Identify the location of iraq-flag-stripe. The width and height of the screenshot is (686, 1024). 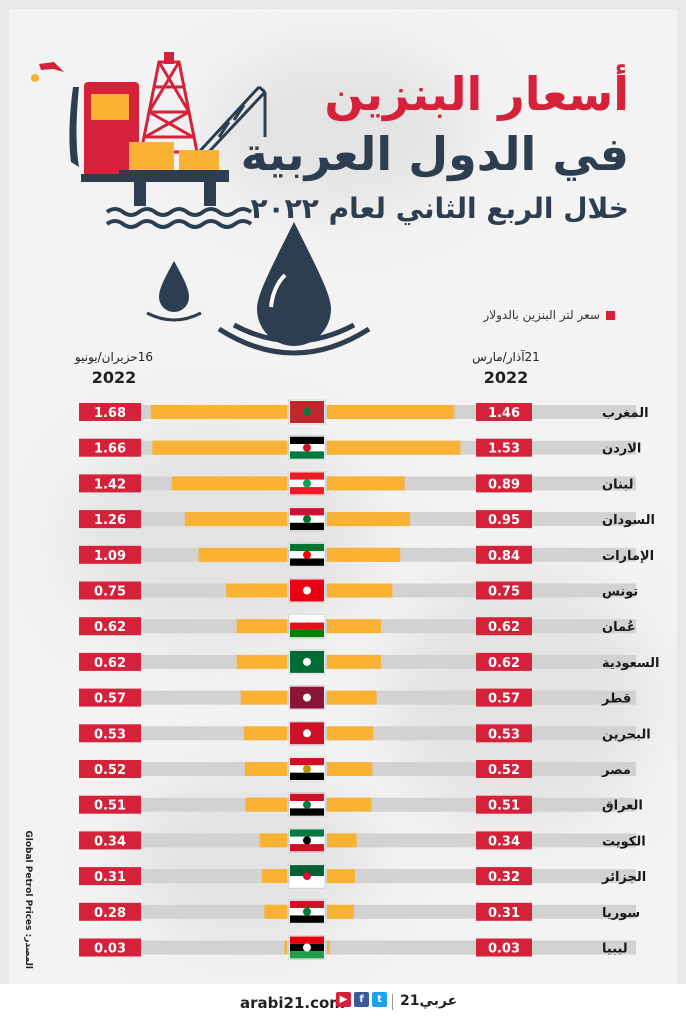
(307, 812).